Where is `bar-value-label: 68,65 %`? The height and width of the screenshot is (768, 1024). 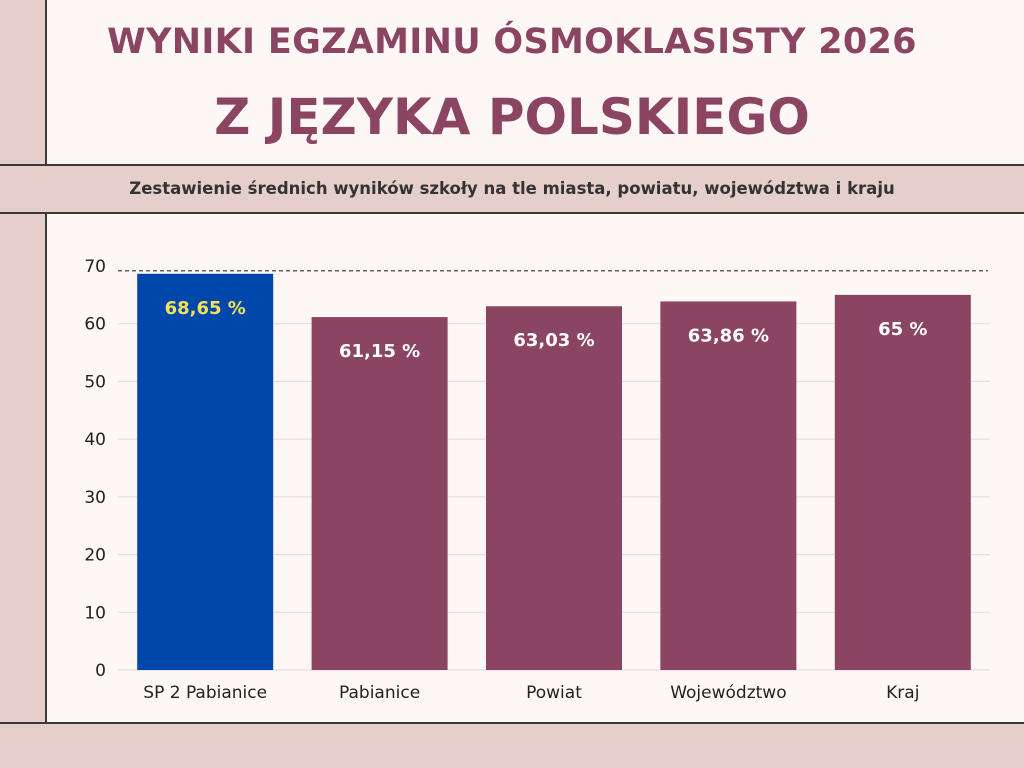 bar-value-label: 68,65 % is located at coordinates (205, 308).